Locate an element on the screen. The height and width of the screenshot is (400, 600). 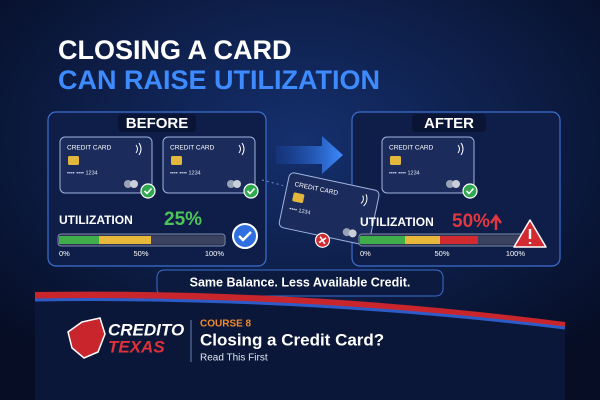
brand-line1: CREDITO is located at coordinates (146, 329).